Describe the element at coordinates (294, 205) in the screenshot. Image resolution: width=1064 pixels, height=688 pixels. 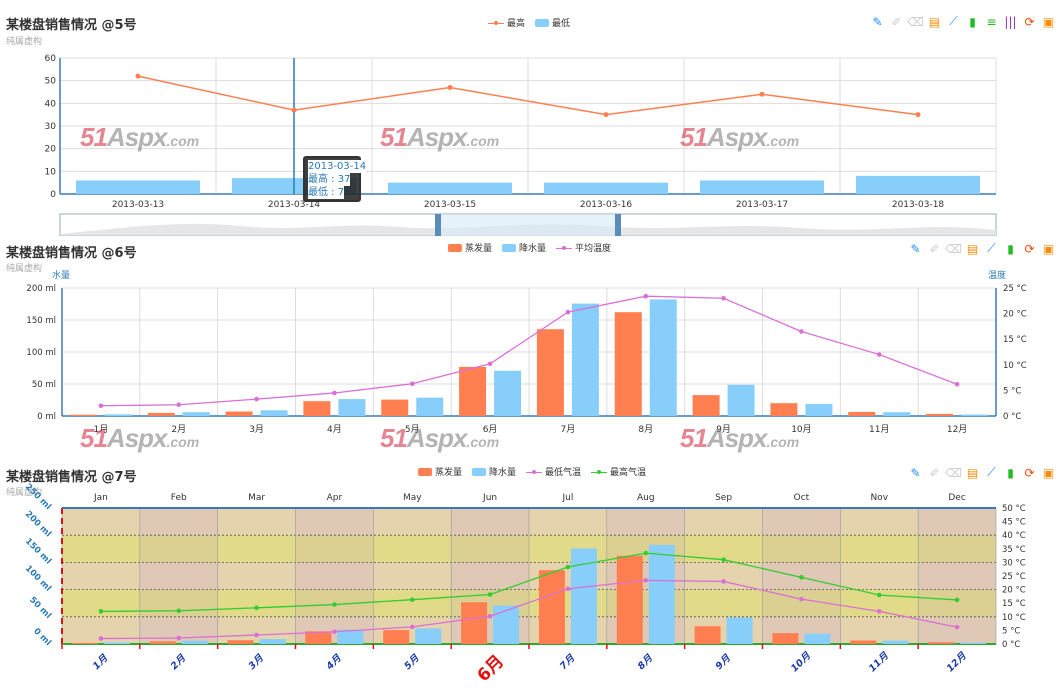
I see `x-tick-label: 2013-03-14` at that location.